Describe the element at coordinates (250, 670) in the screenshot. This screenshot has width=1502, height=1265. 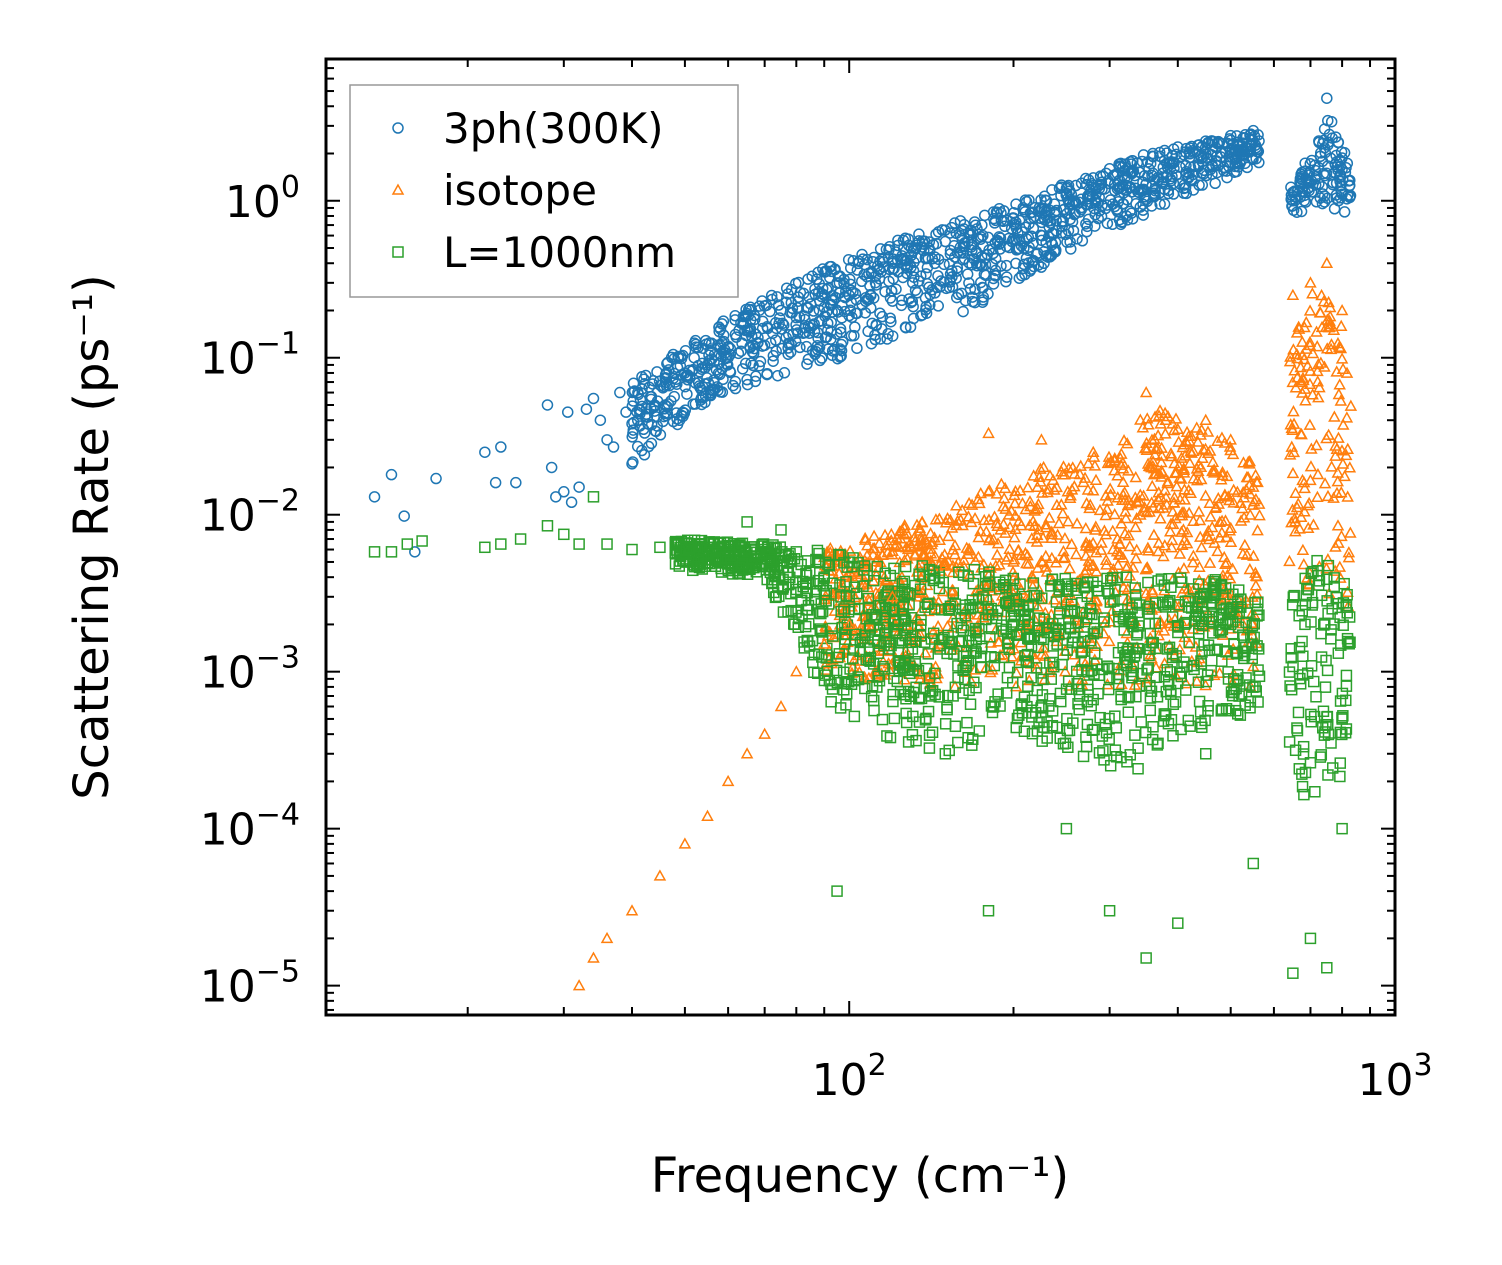
I see `y-tick-label: 10⁻³` at that location.